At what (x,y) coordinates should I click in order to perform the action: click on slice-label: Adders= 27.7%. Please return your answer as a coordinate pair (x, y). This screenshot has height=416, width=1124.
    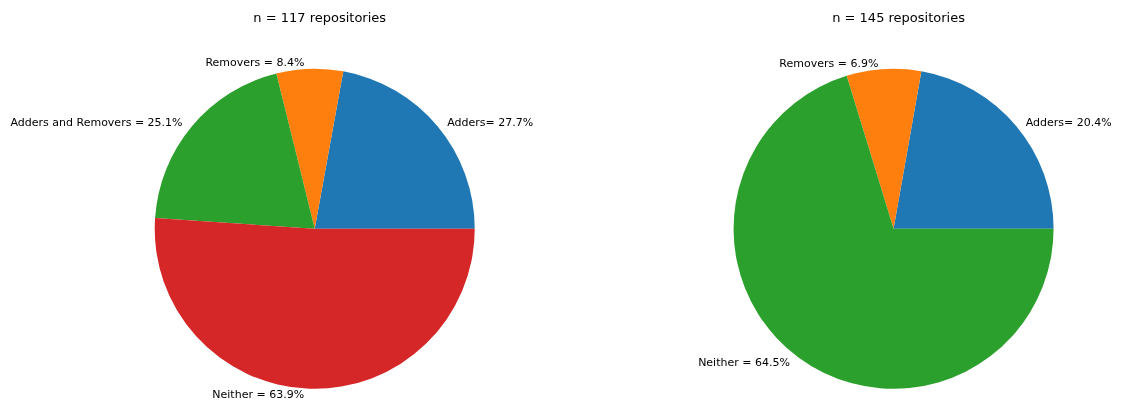
    Looking at the image, I should click on (490, 122).